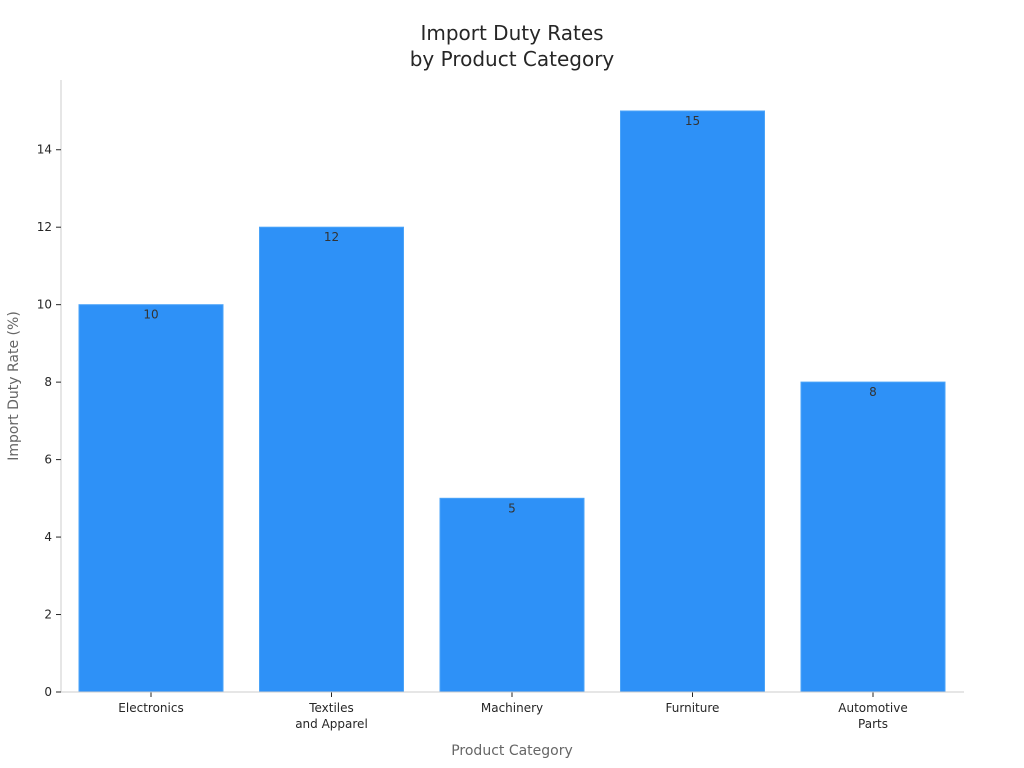 This screenshot has height=768, width=1024. Describe the element at coordinates (512, 508) in the screenshot. I see `data-label: 5` at that location.